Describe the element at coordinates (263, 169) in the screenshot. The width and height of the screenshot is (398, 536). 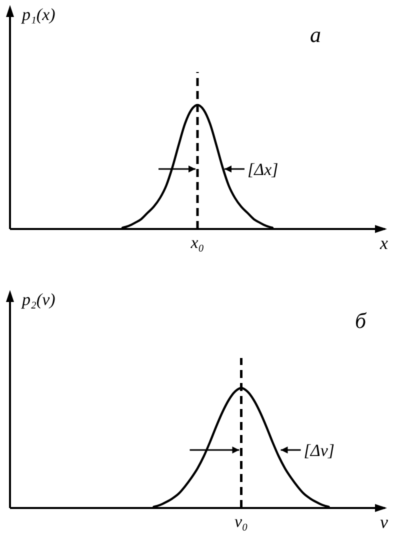
I see `annotation: [Δx]` at that location.